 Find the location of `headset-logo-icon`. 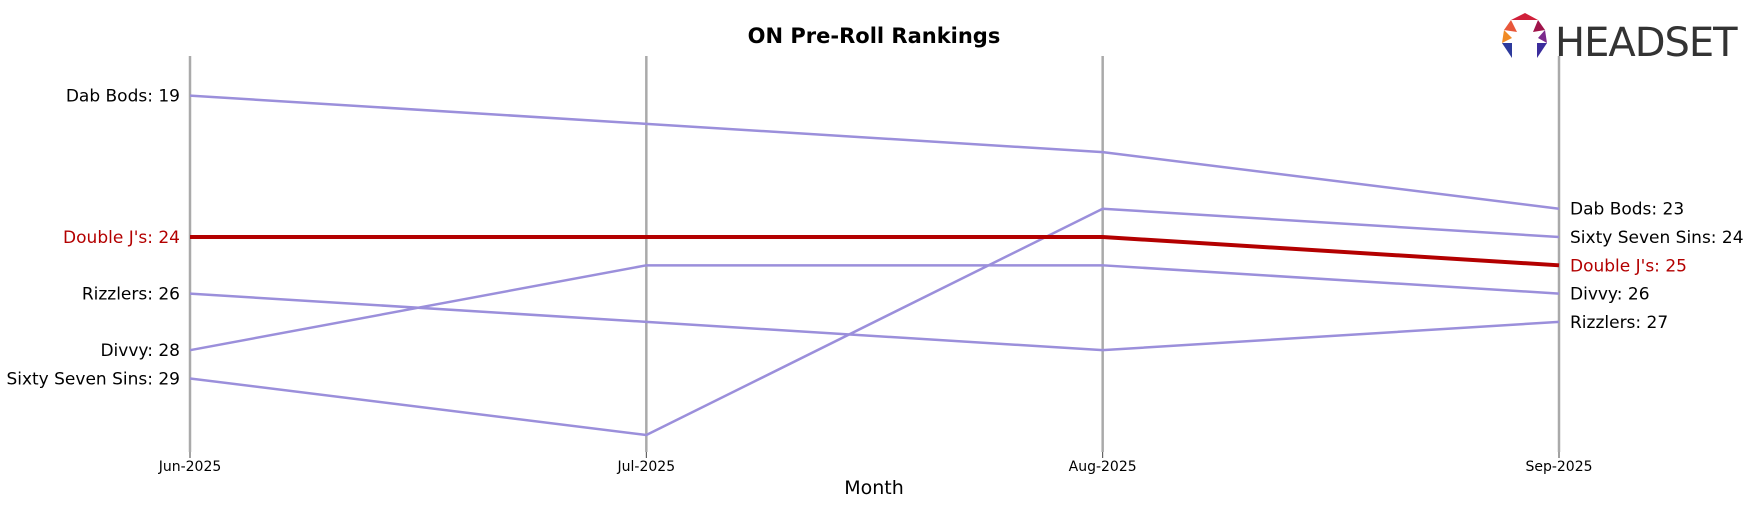

headset-logo-icon is located at coordinates (1524, 35).